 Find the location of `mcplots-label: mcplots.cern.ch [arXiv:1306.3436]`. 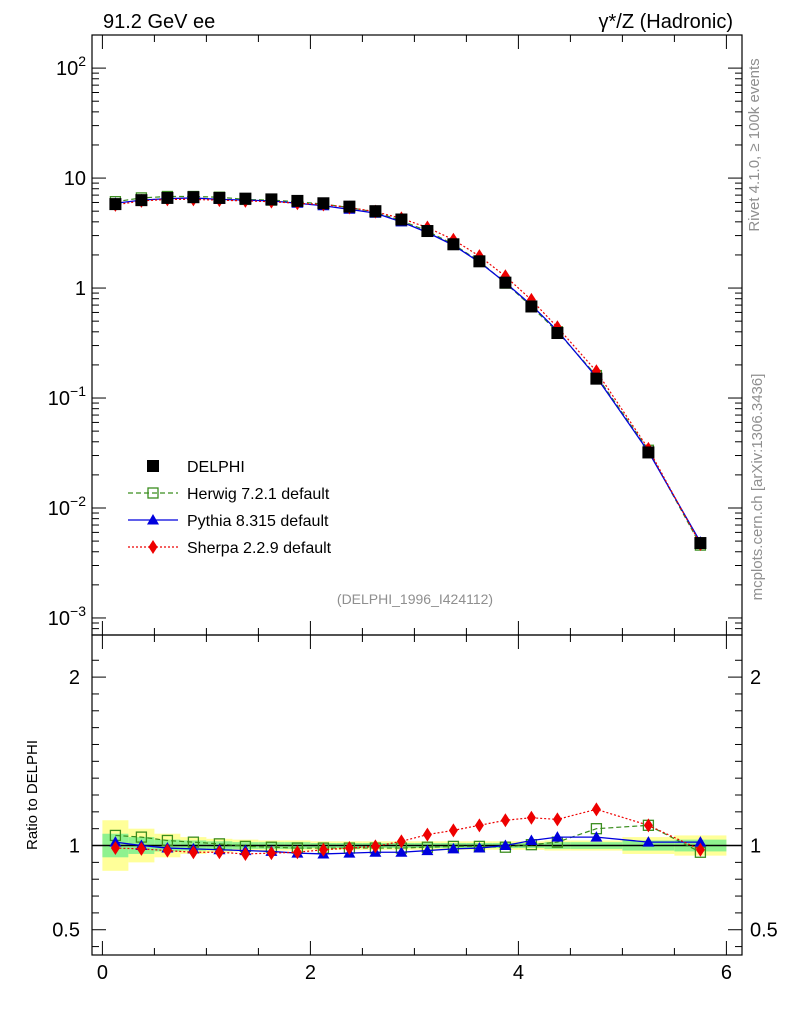

mcplots-label: mcplots.cern.ch [arXiv:1306.3436] is located at coordinates (757, 487).